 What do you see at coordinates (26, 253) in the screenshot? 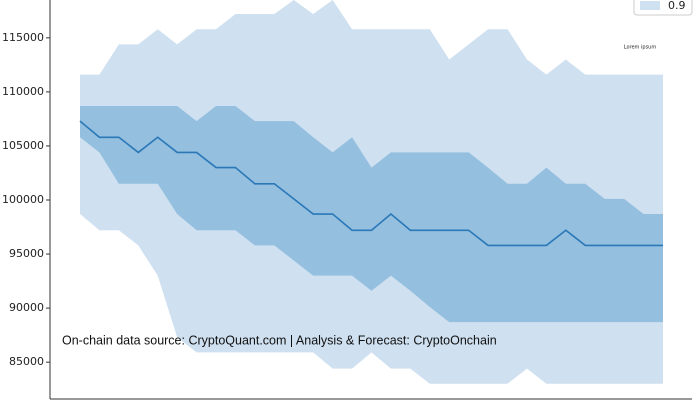
I see `y-tick-label: 95000` at bounding box center [26, 253].